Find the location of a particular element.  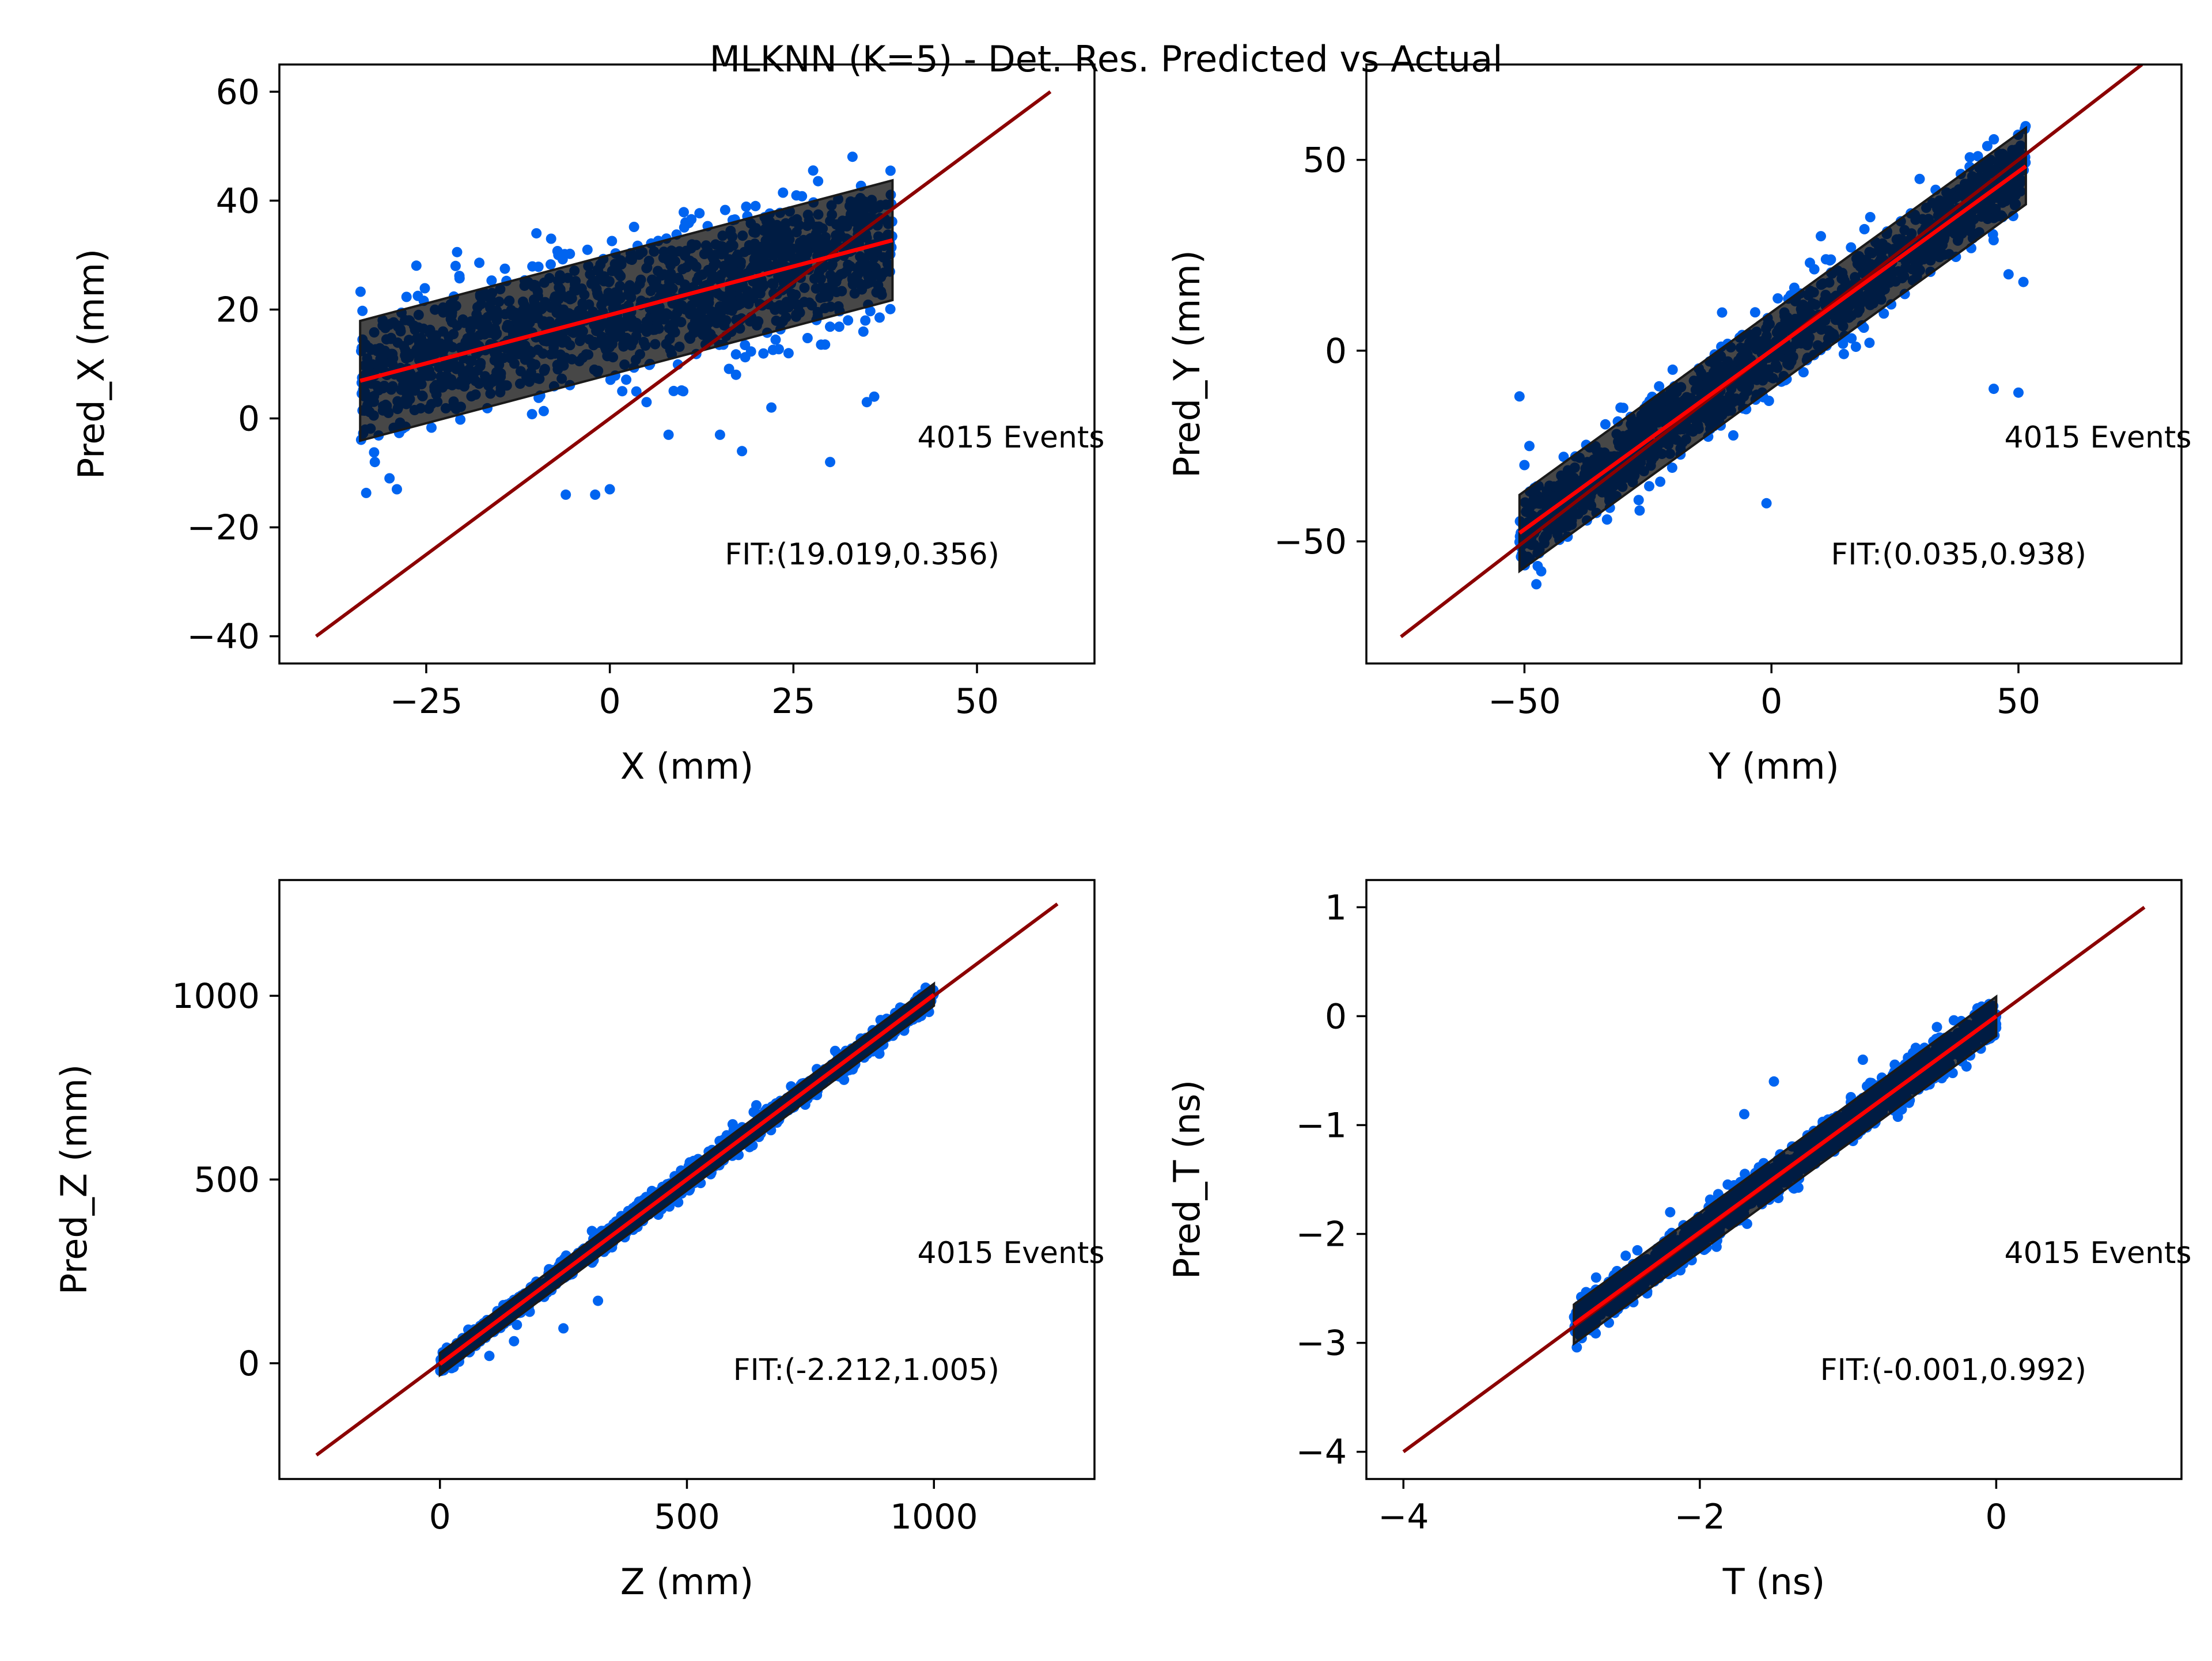

fit-annotation: FIT:(-2.212,1.005) is located at coordinates (866, 1370).